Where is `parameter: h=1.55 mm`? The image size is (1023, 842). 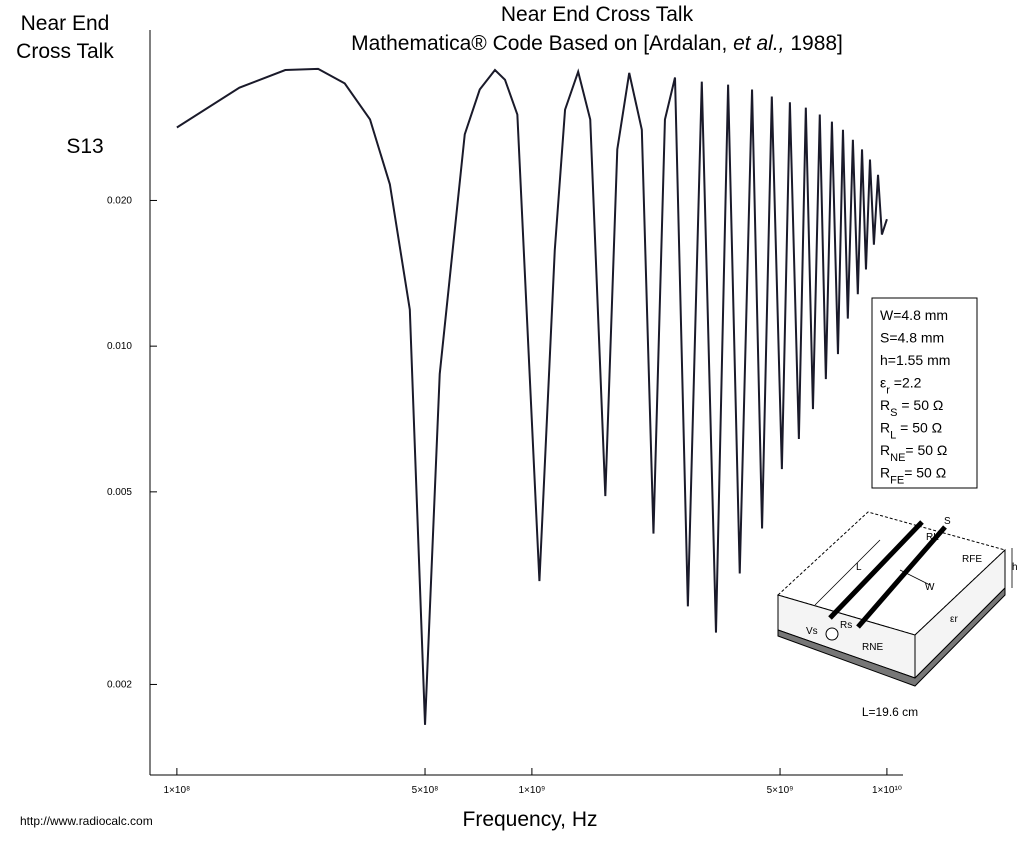 parameter: h=1.55 mm is located at coordinates (915, 360).